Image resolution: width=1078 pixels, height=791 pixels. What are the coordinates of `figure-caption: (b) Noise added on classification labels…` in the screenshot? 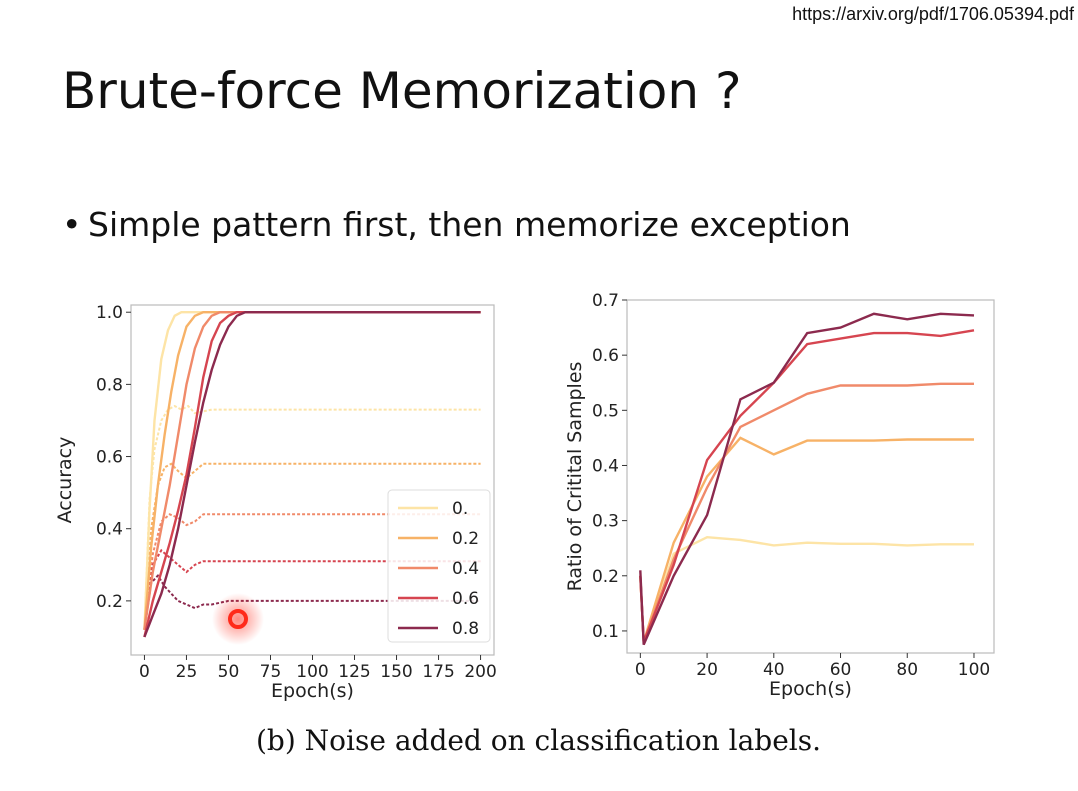 It's located at (538, 740).